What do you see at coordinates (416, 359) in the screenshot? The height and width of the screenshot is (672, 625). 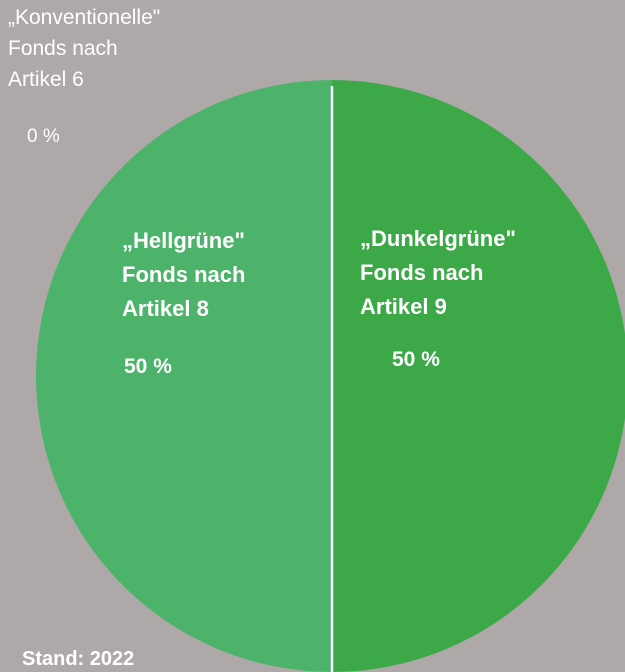 I see `value-label-article9: 50 %` at bounding box center [416, 359].